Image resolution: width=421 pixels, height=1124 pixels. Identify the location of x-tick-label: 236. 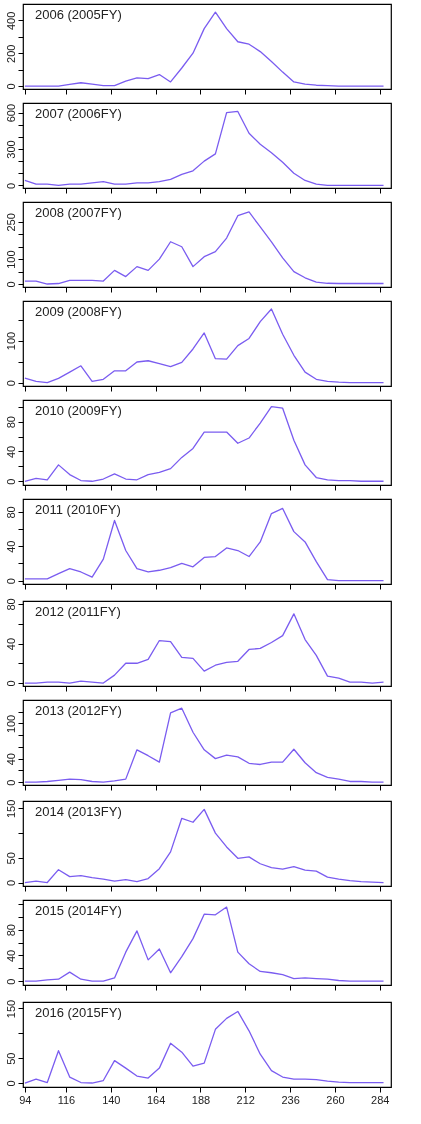
(290, 1099).